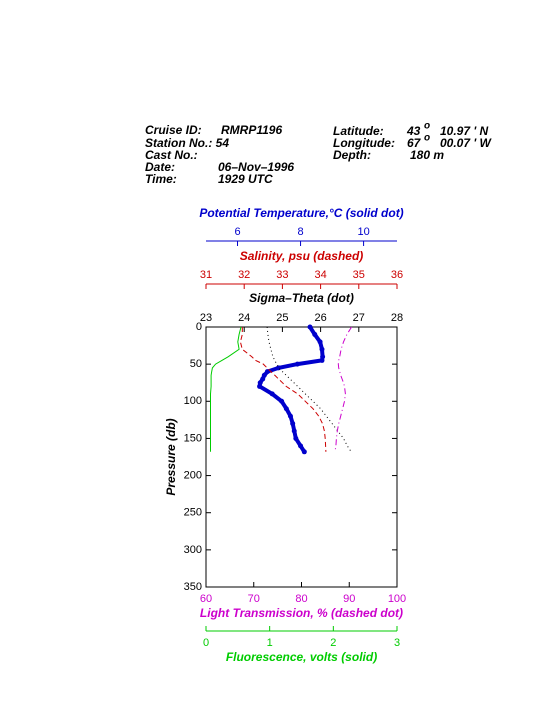 The height and width of the screenshot is (725, 540). I want to click on label: Cruise ID:, so click(173, 130).